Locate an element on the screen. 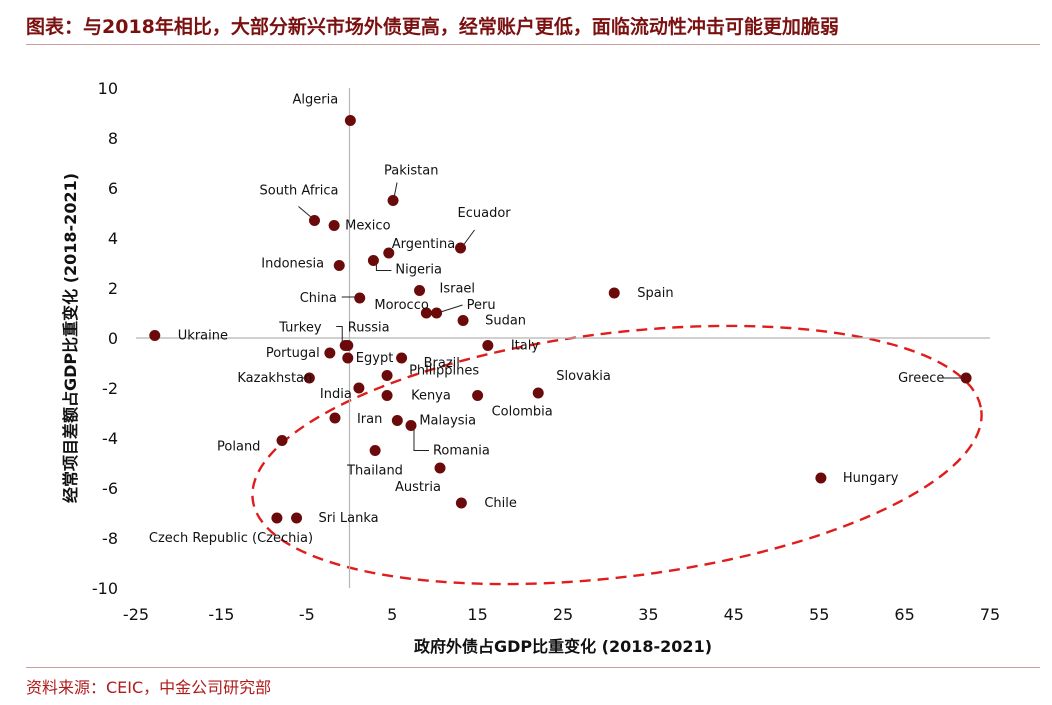  source-note: 资料来源：CEIC，中金公司研究部 is located at coordinates (149, 687).